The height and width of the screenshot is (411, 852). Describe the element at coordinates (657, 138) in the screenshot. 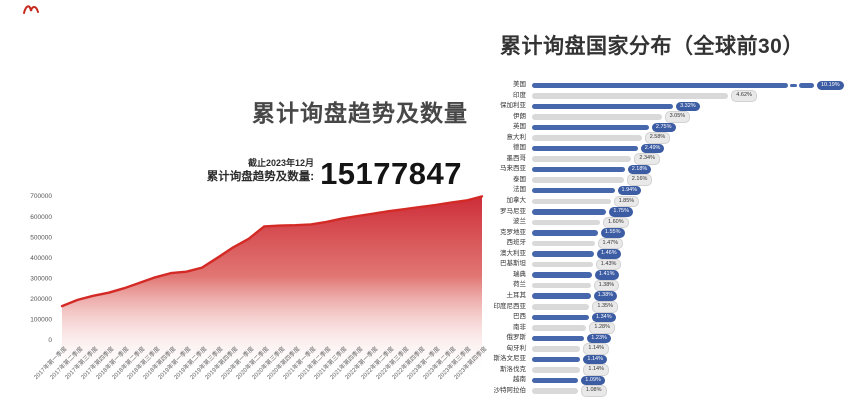

I see `value-badge: 2.58%` at that location.